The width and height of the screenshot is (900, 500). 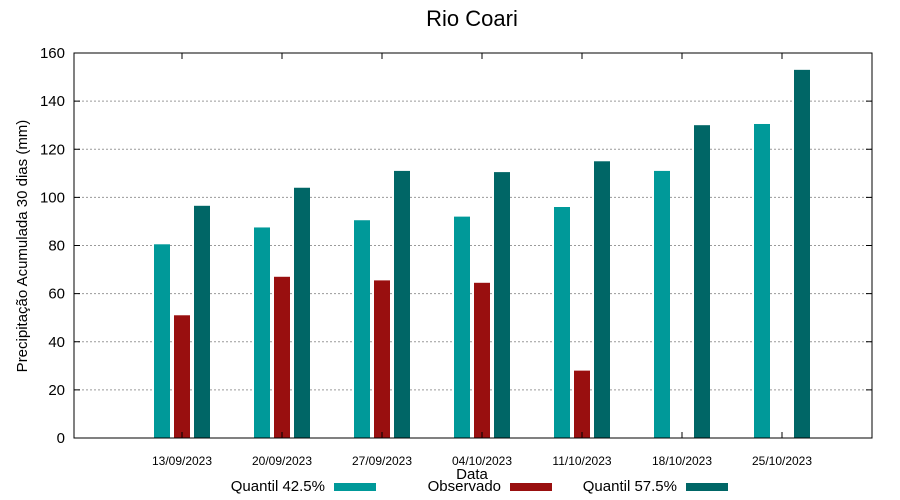 What do you see at coordinates (581, 461) in the screenshot?
I see `x-tick-label: 11/10/2023` at bounding box center [581, 461].